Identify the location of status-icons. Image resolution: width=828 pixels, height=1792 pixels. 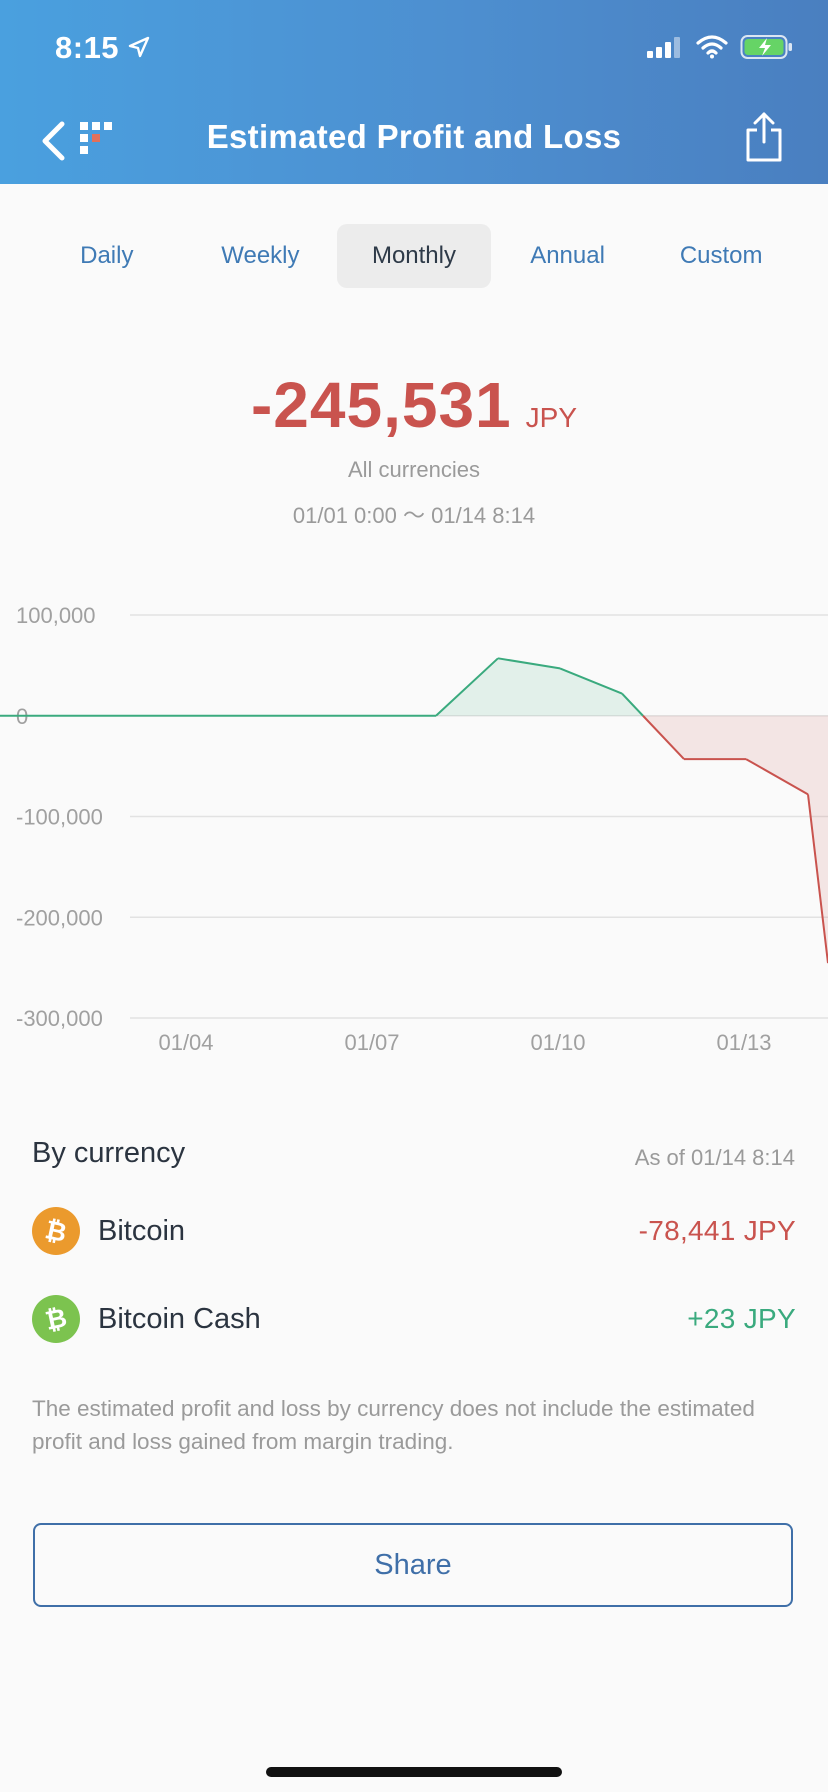
(720, 47).